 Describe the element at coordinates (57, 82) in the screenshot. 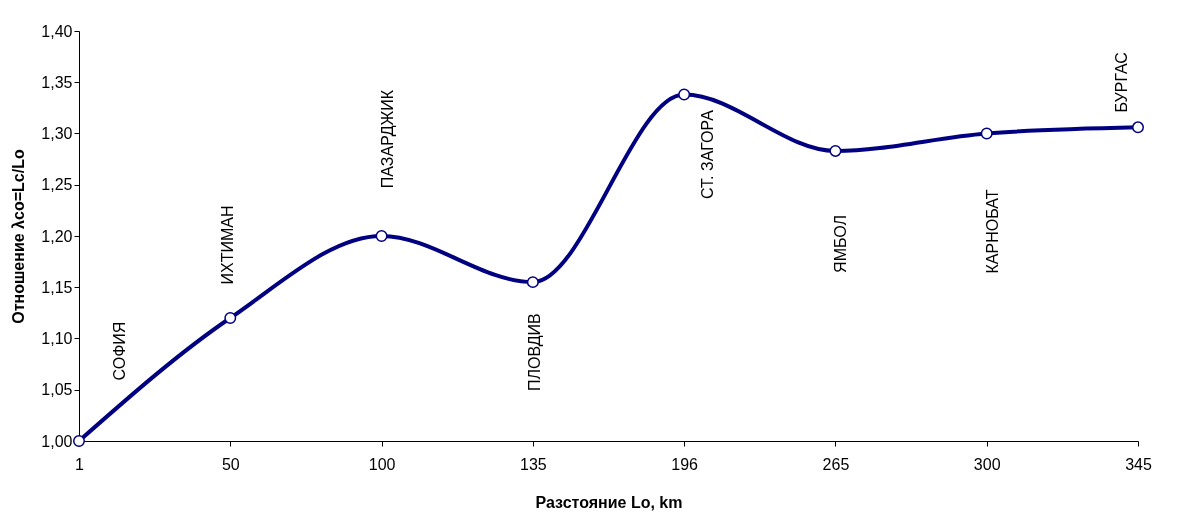

I see `y-tick-label: 1,35` at that location.